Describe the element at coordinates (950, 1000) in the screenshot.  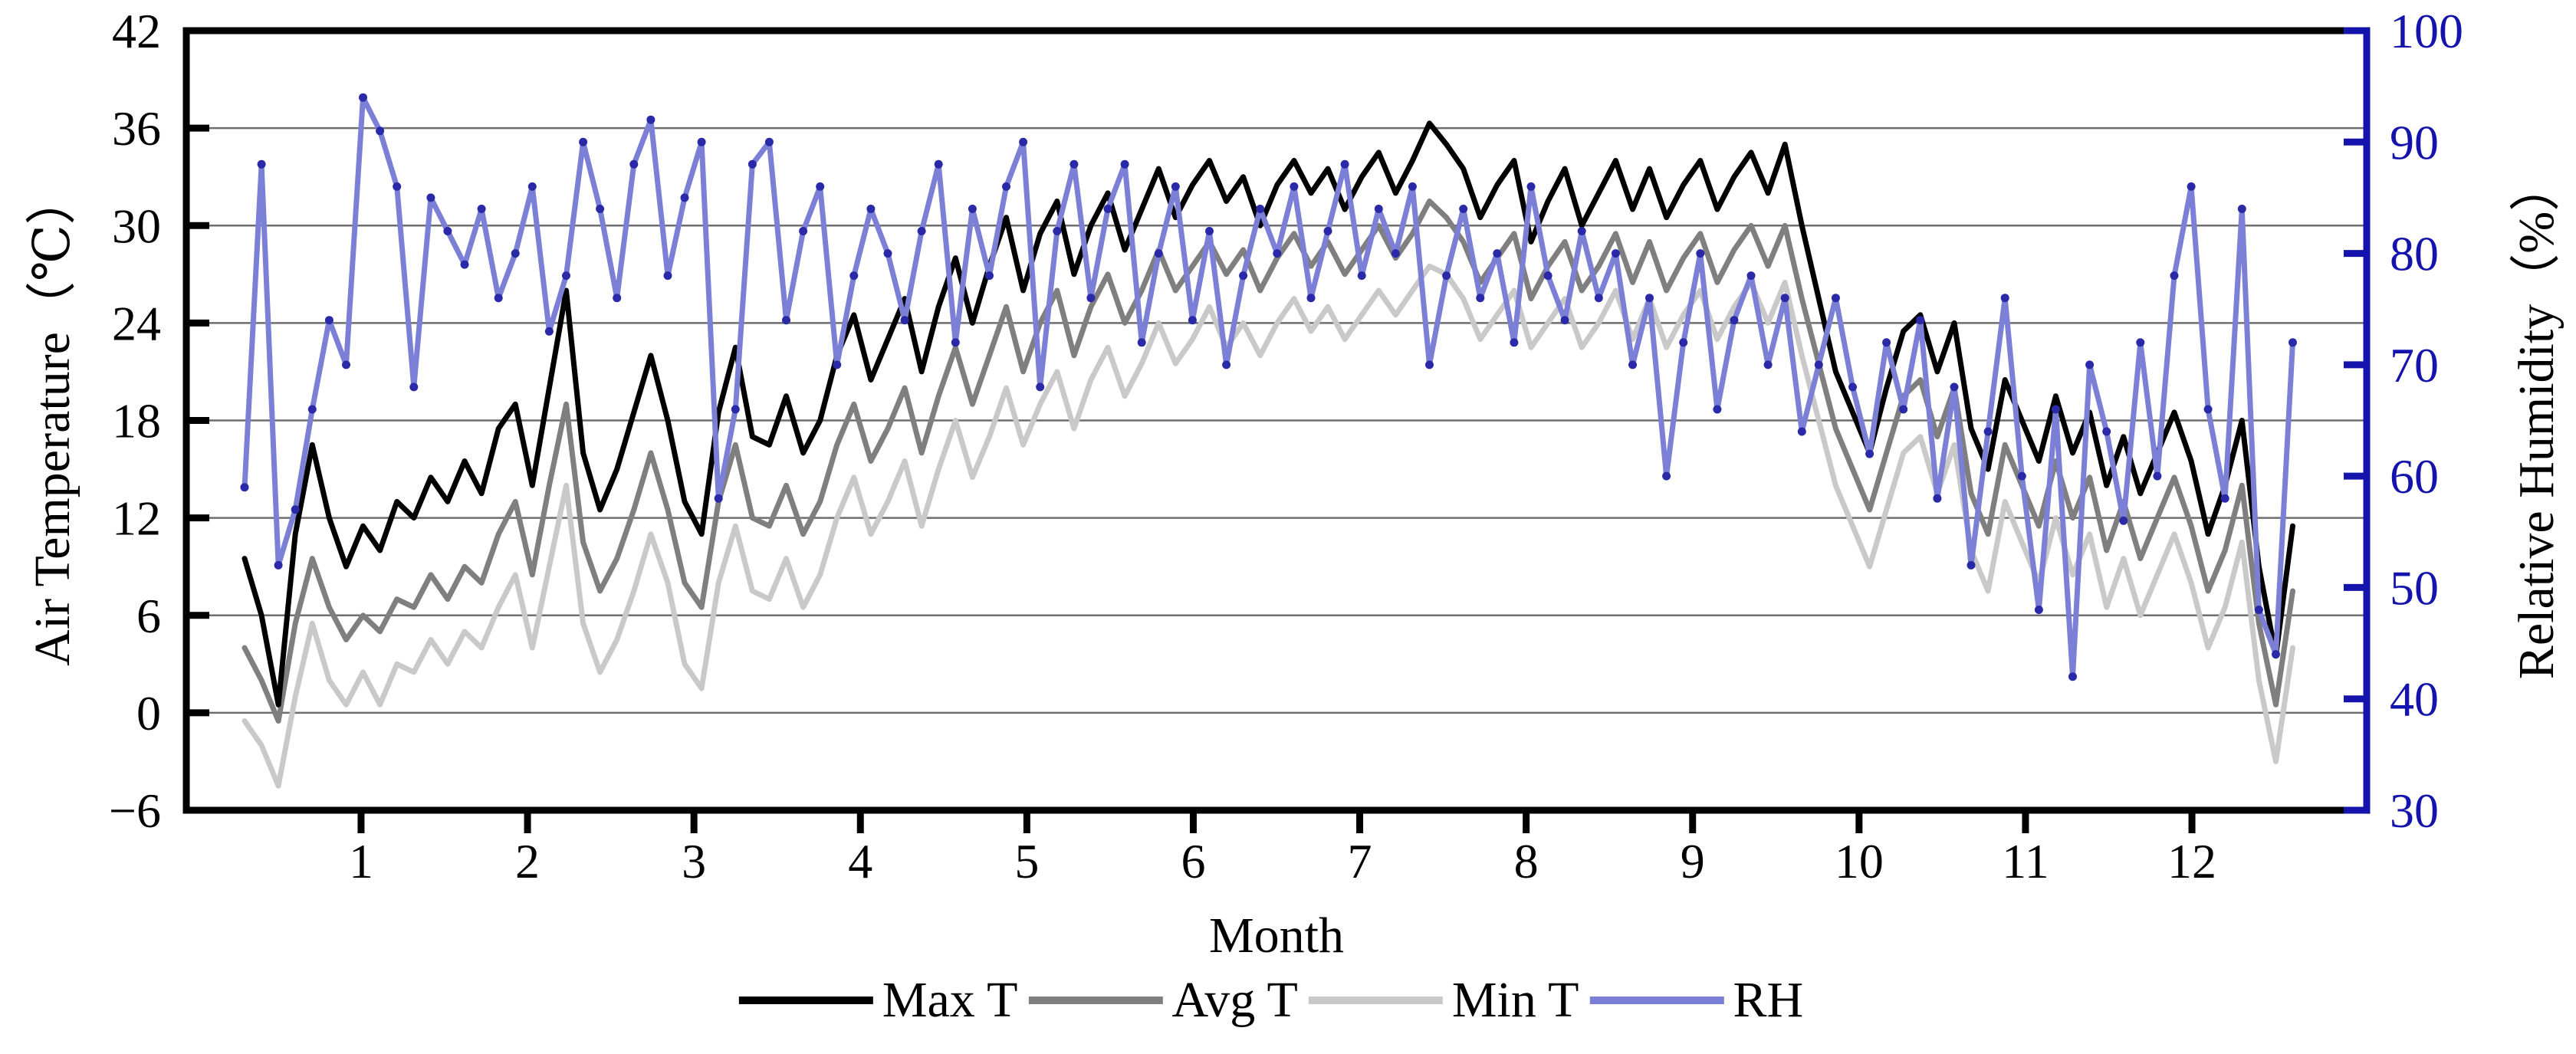
I see `legend-label-max-t: Max T` at that location.